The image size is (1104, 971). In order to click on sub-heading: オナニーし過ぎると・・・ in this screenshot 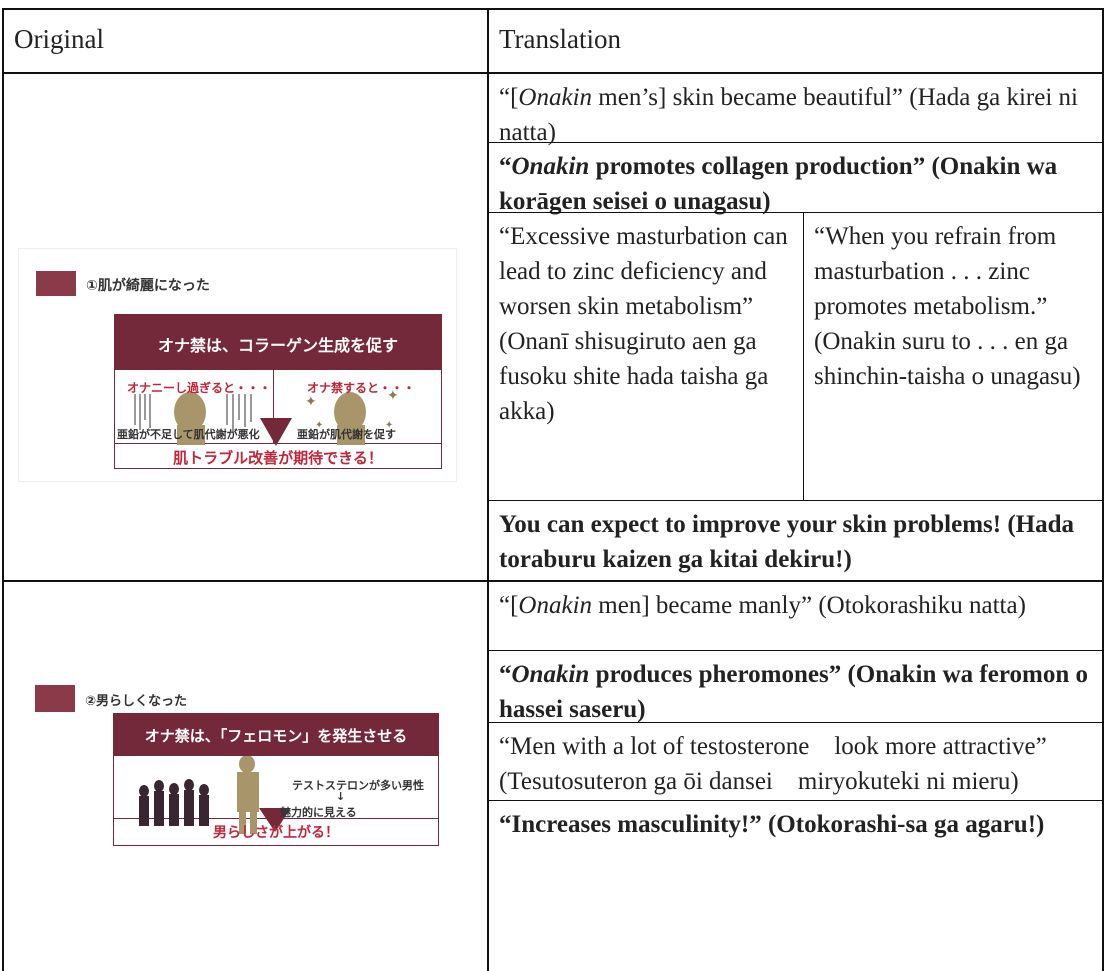, I will do `click(199, 388)`.